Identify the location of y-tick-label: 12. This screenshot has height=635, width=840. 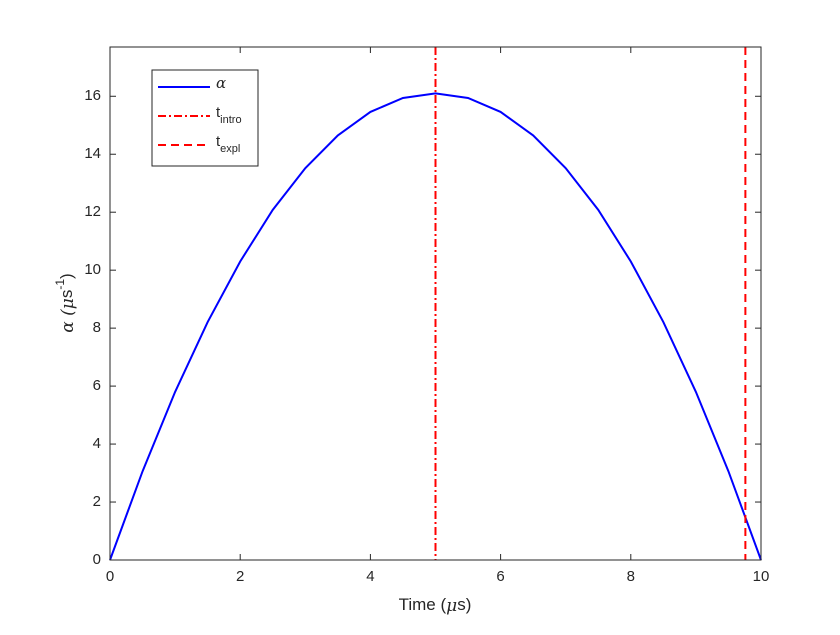
(92, 211).